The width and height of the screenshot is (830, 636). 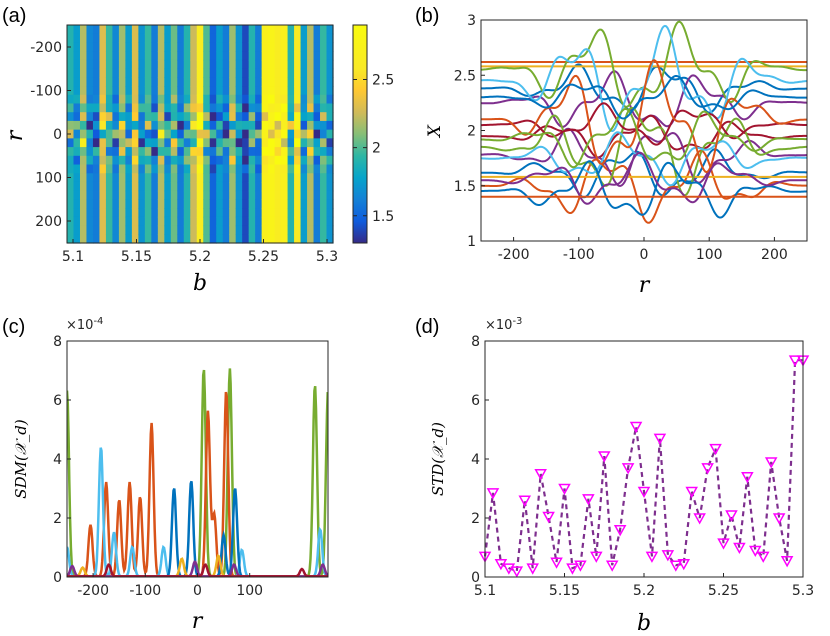 I want to click on panel-b-label: (b), so click(x=427, y=16).